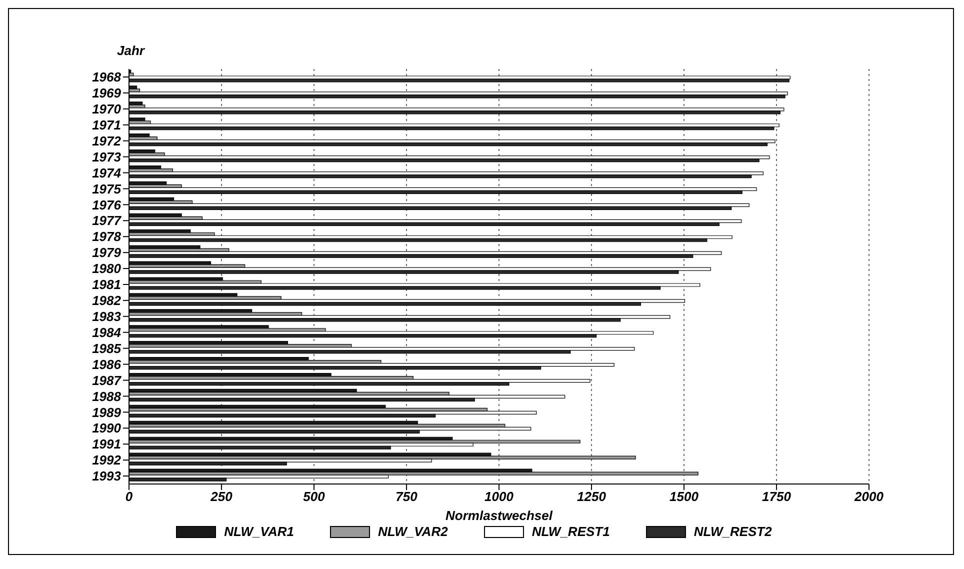 The height and width of the screenshot is (569, 964). What do you see at coordinates (107, 332) in the screenshot?
I see `y-tick-label: 1984` at bounding box center [107, 332].